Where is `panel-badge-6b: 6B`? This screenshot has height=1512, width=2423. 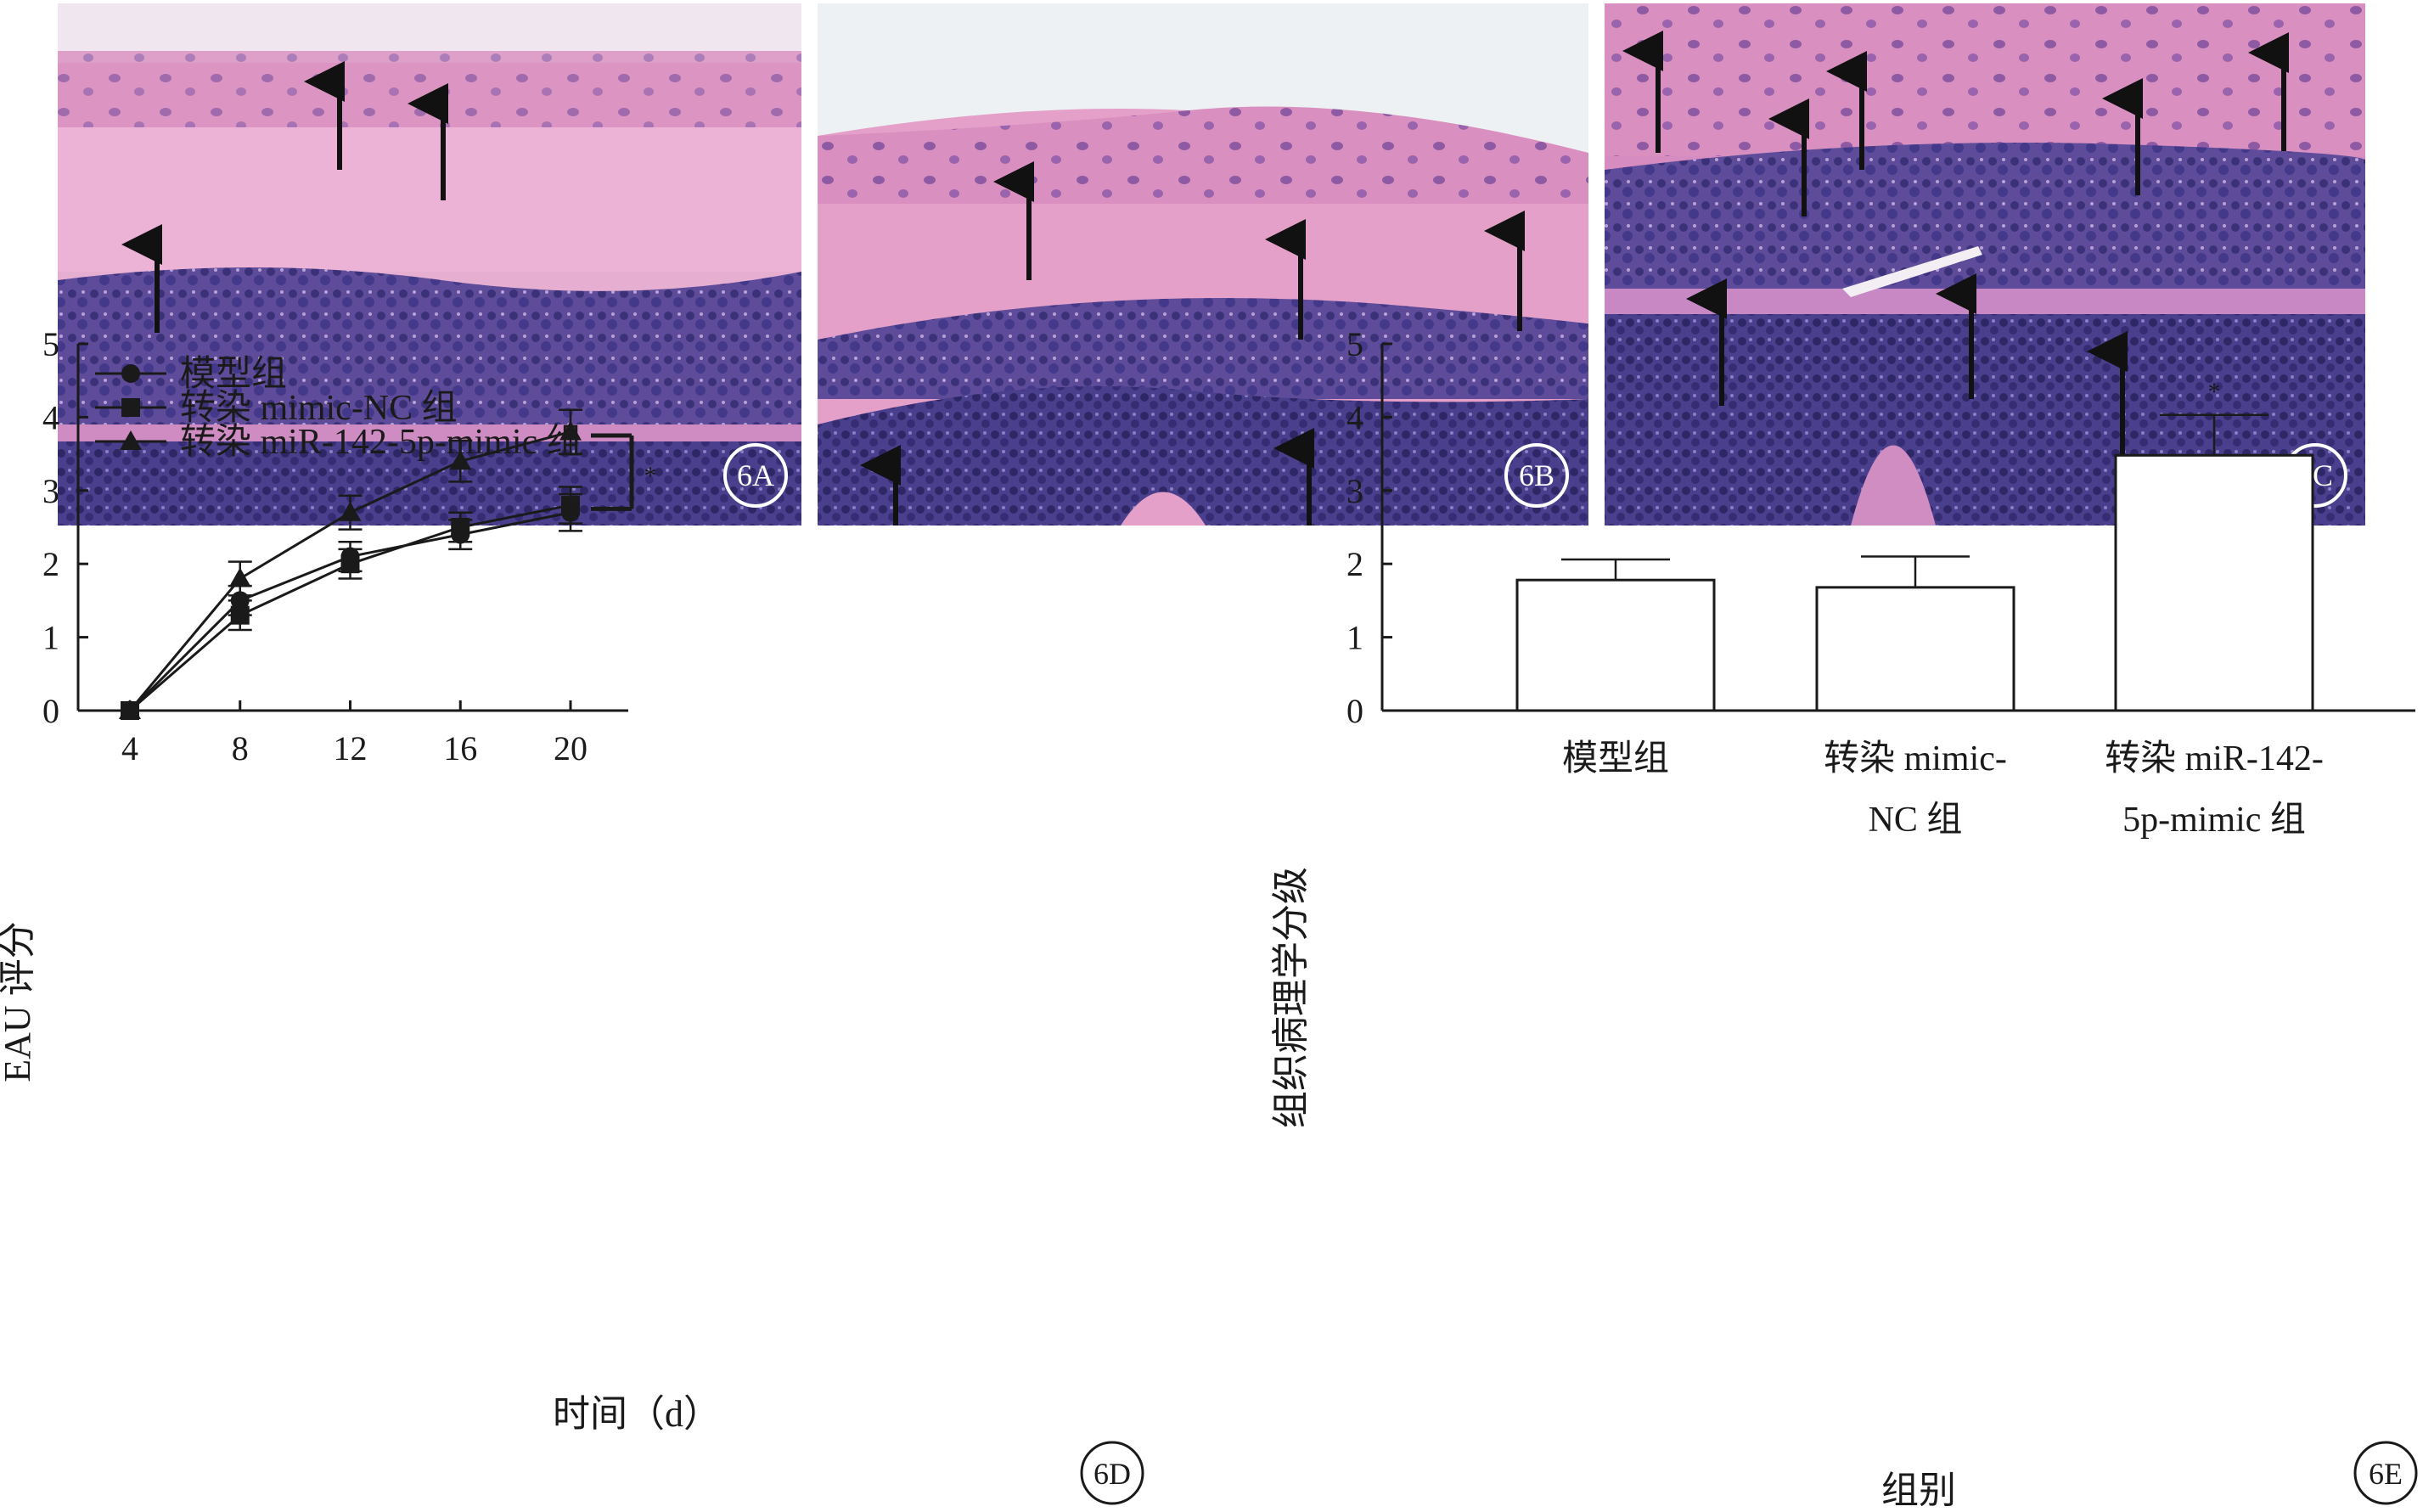
panel-badge-6b: 6B is located at coordinates (1536, 476).